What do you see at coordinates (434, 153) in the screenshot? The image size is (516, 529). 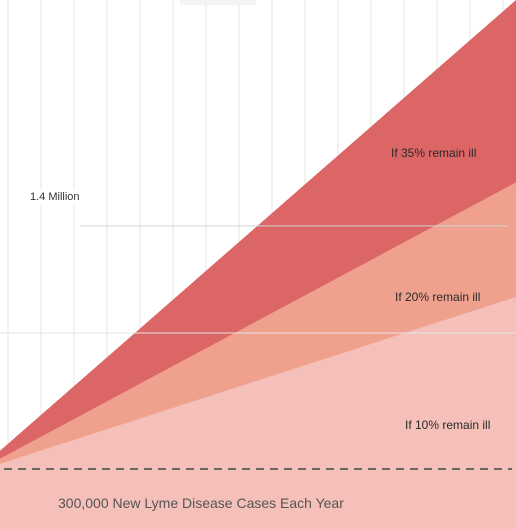 I see `series-label-35: If 35% remain ill` at bounding box center [434, 153].